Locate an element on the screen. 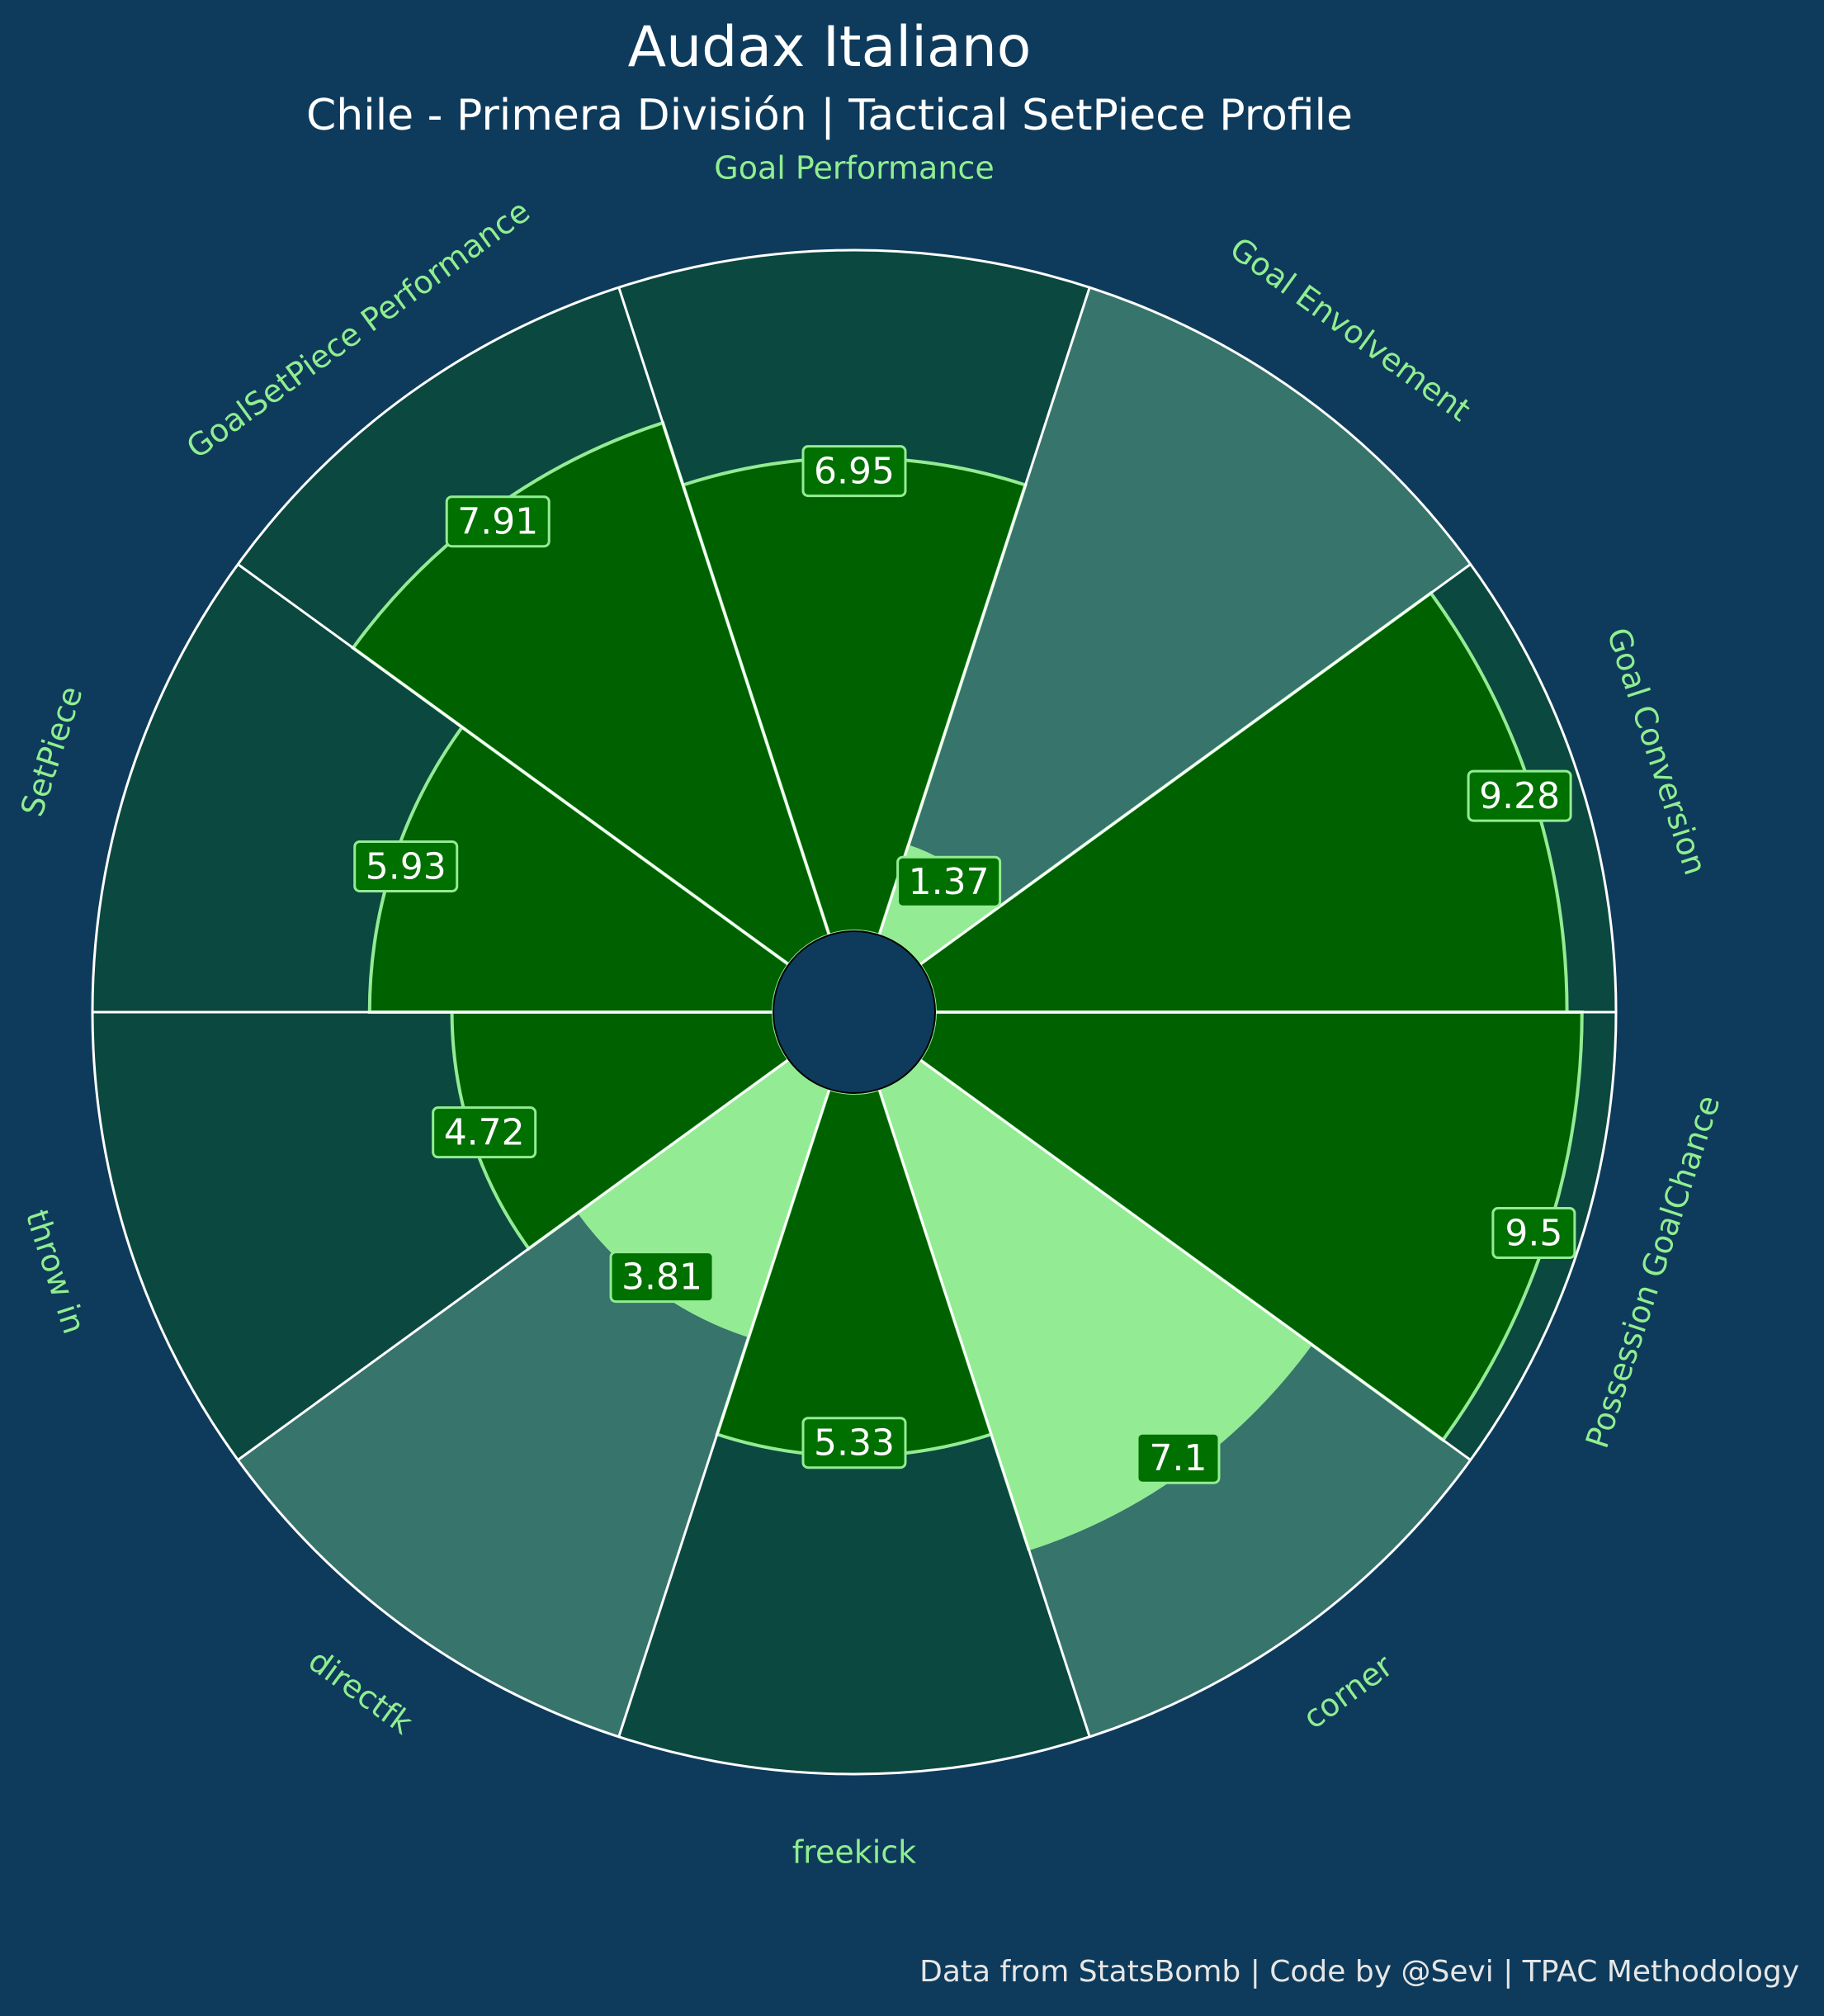 The width and height of the screenshot is (1824, 2016). category-label: SetPiece is located at coordinates (51, 751).